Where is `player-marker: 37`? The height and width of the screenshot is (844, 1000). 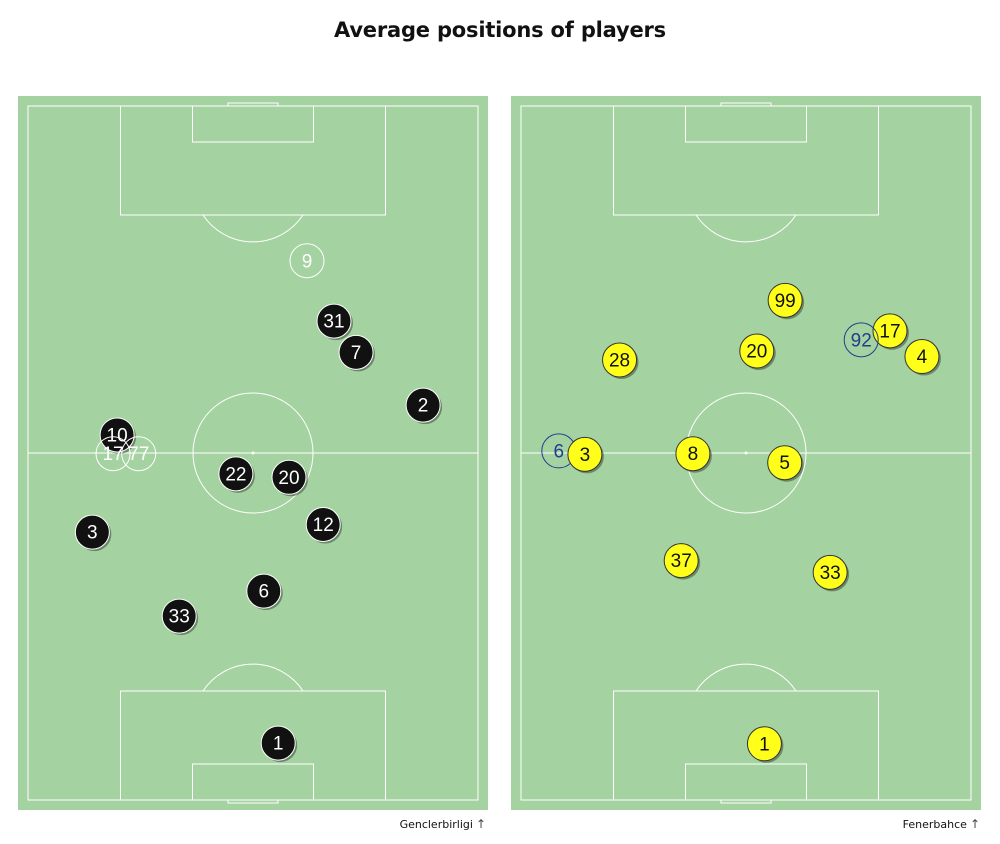
player-marker: 37 is located at coordinates (682, 561).